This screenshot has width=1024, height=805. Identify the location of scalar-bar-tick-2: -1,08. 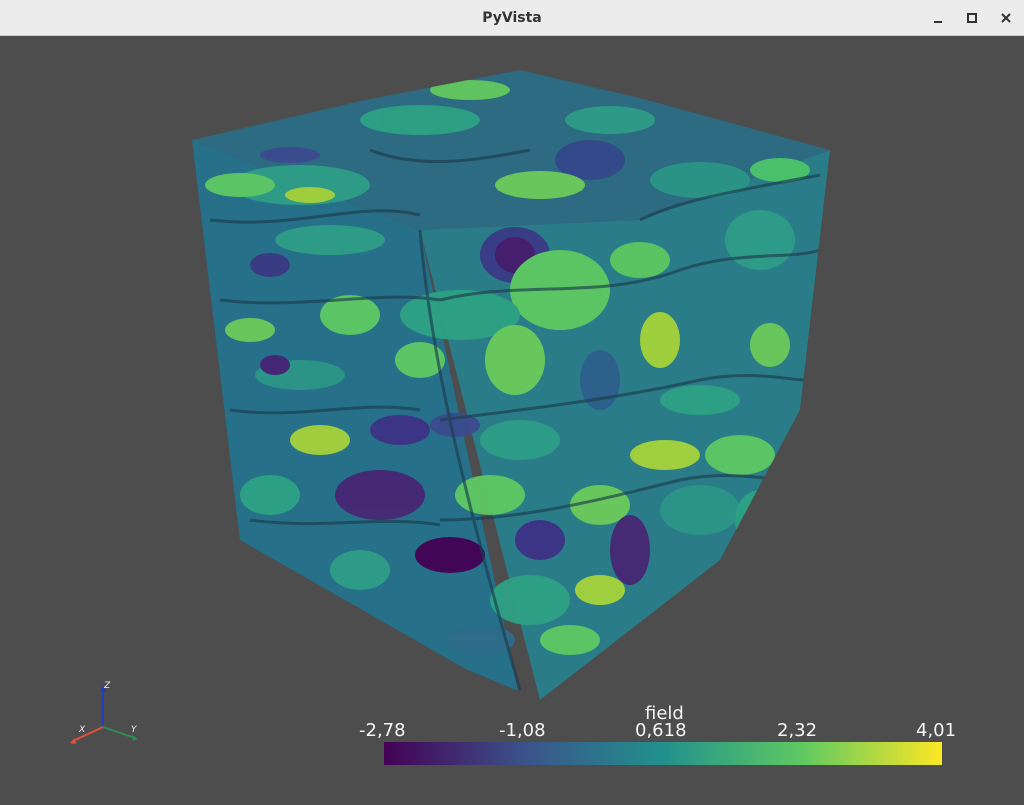
(522, 730).